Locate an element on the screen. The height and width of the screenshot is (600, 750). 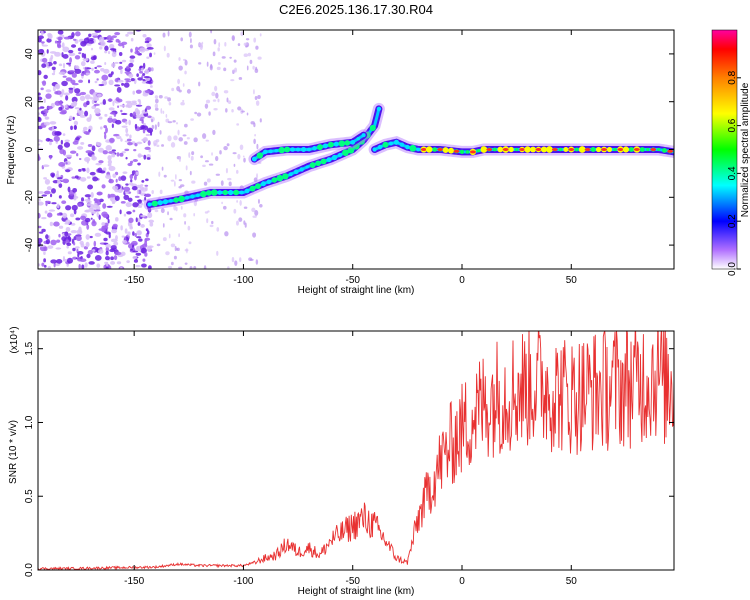
colorbar-tick-label: 0.0 is located at coordinates (732, 269).